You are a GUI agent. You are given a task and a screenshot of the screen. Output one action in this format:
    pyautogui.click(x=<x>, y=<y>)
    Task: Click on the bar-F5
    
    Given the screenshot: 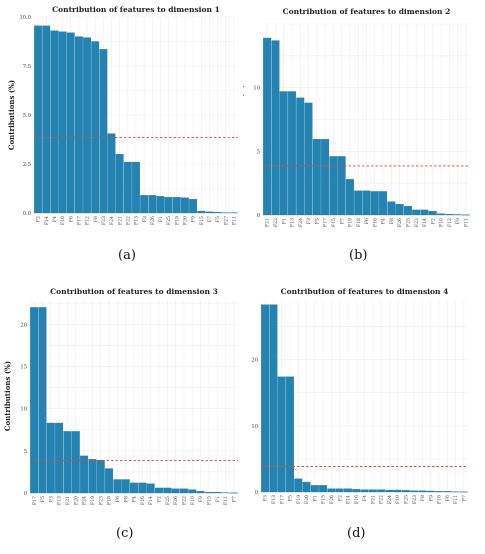 What is the action you would take?
    pyautogui.click(x=290, y=434)
    